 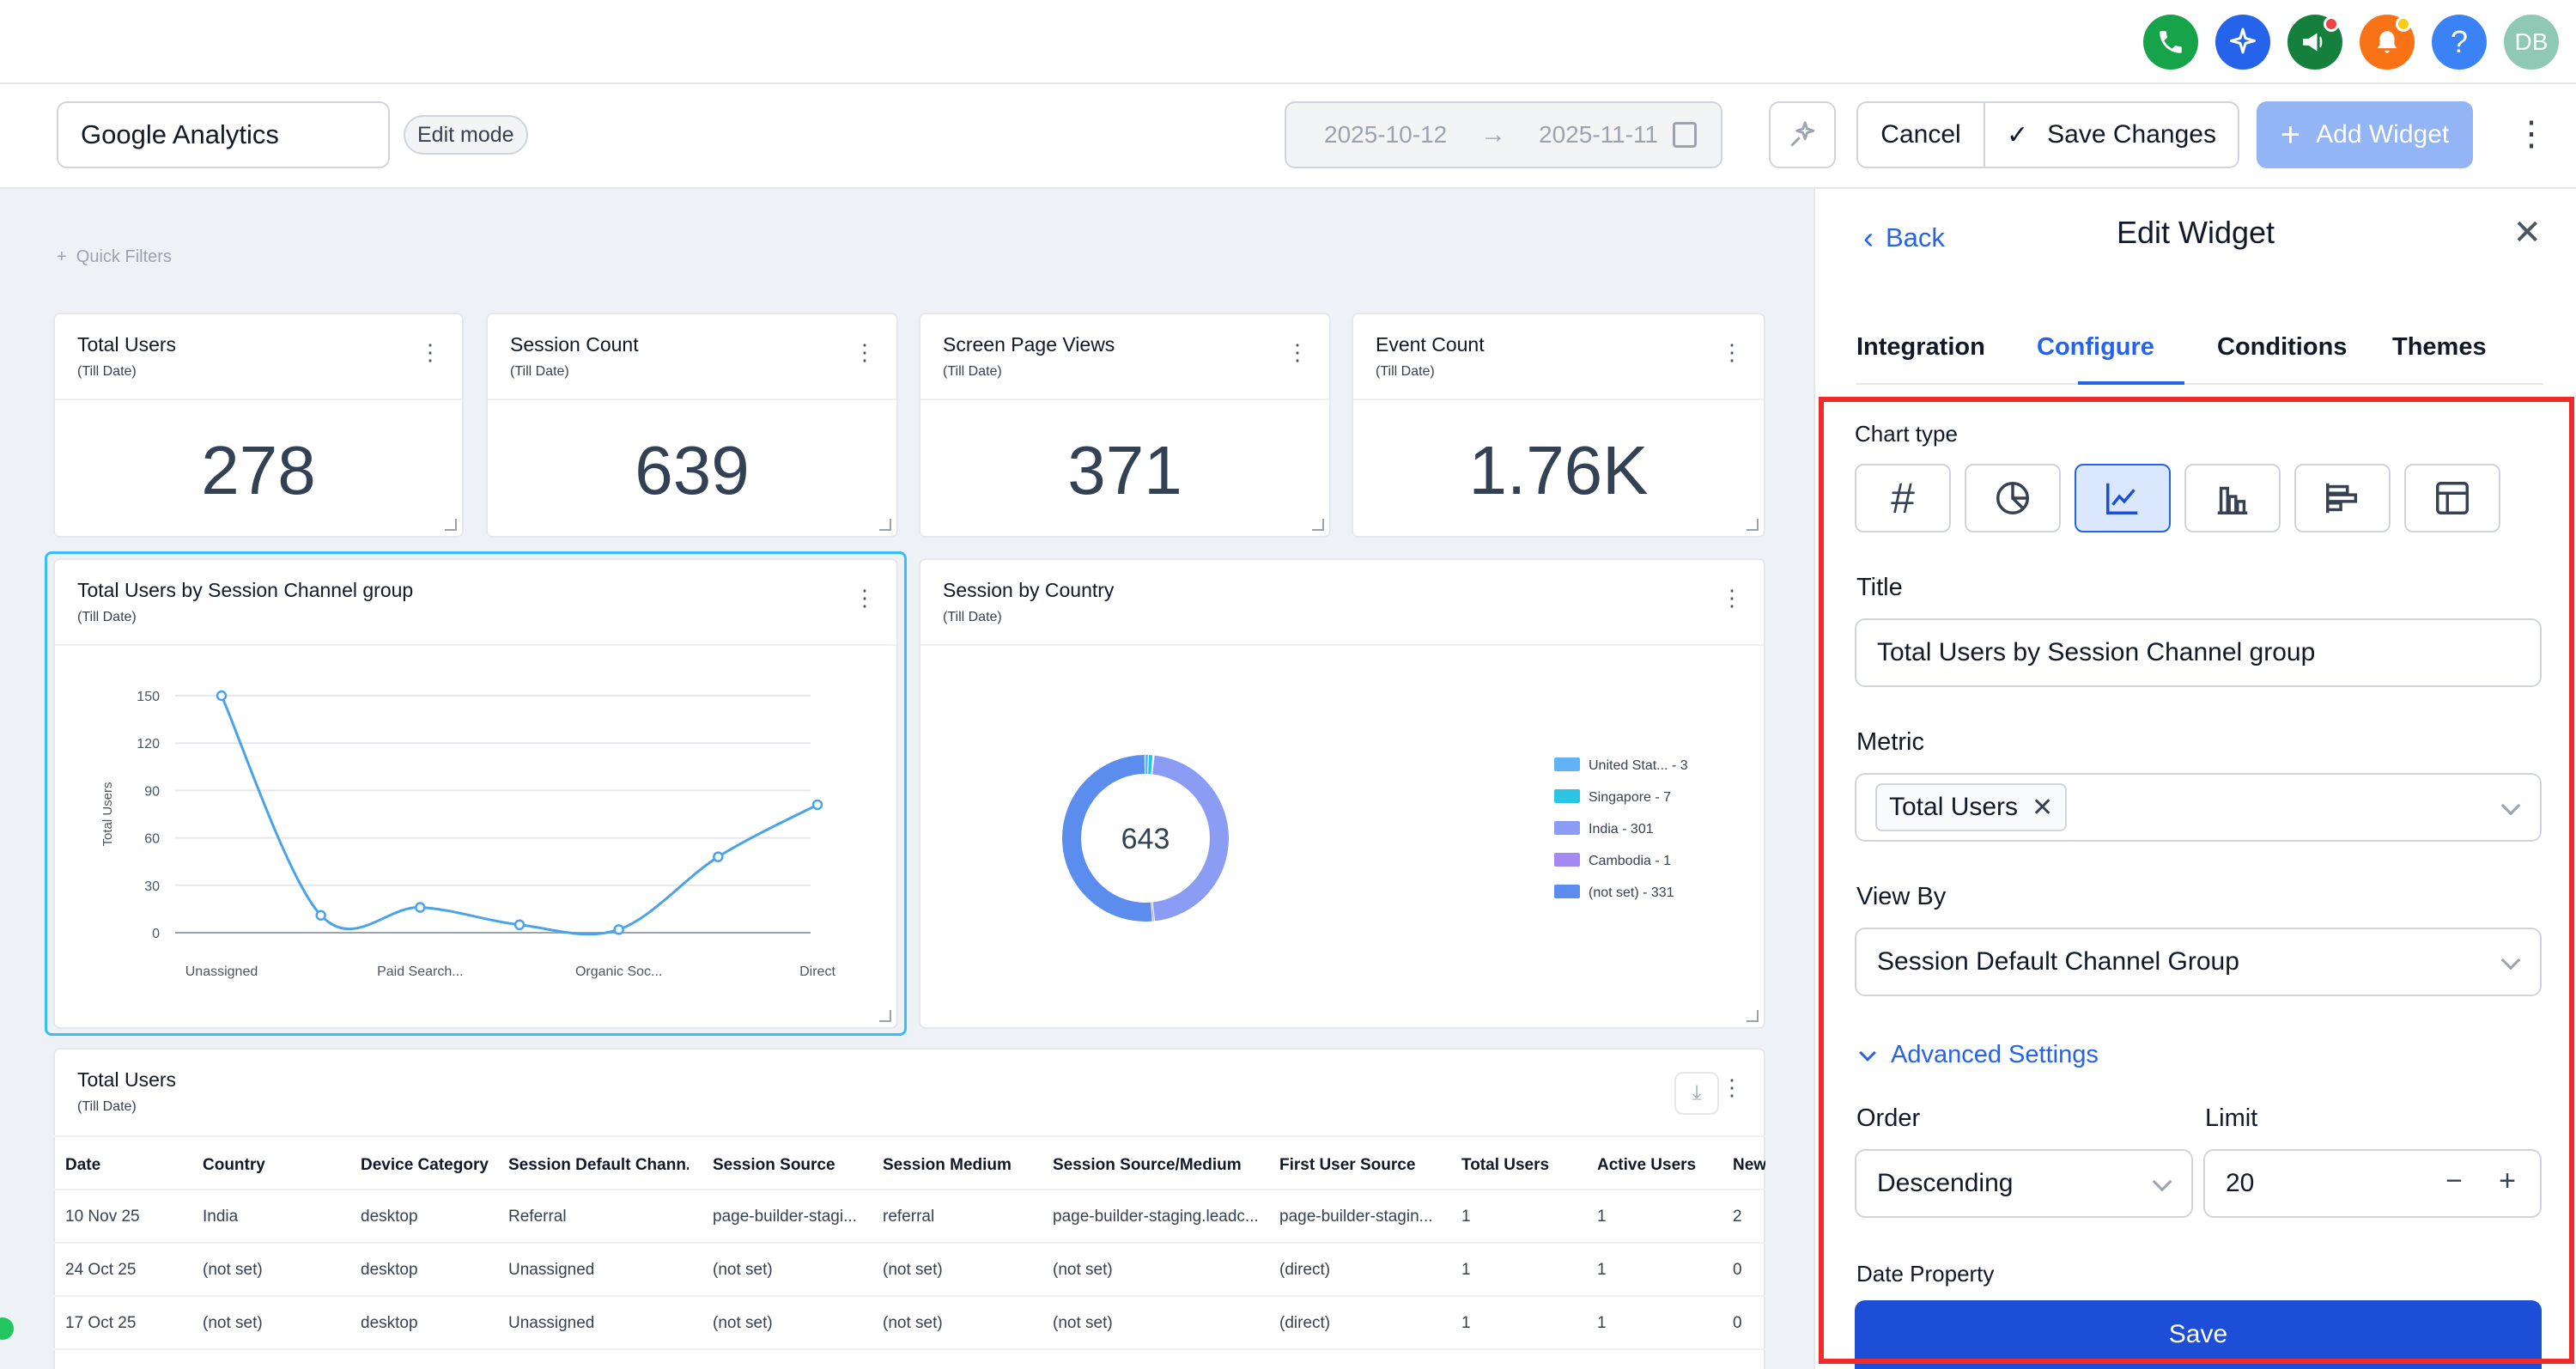 What do you see at coordinates (1630, 861) in the screenshot?
I see `legend-label: Cambodia - 1` at bounding box center [1630, 861].